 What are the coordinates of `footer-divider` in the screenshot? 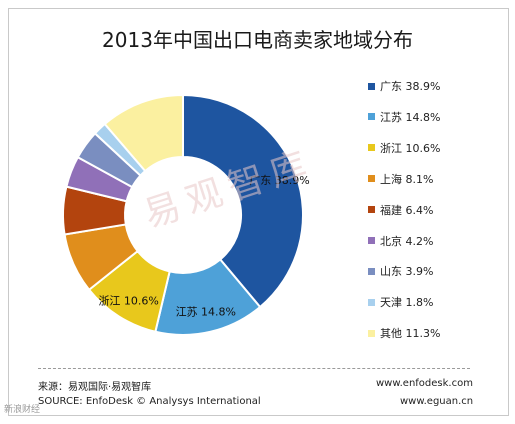 It's located at (254, 368).